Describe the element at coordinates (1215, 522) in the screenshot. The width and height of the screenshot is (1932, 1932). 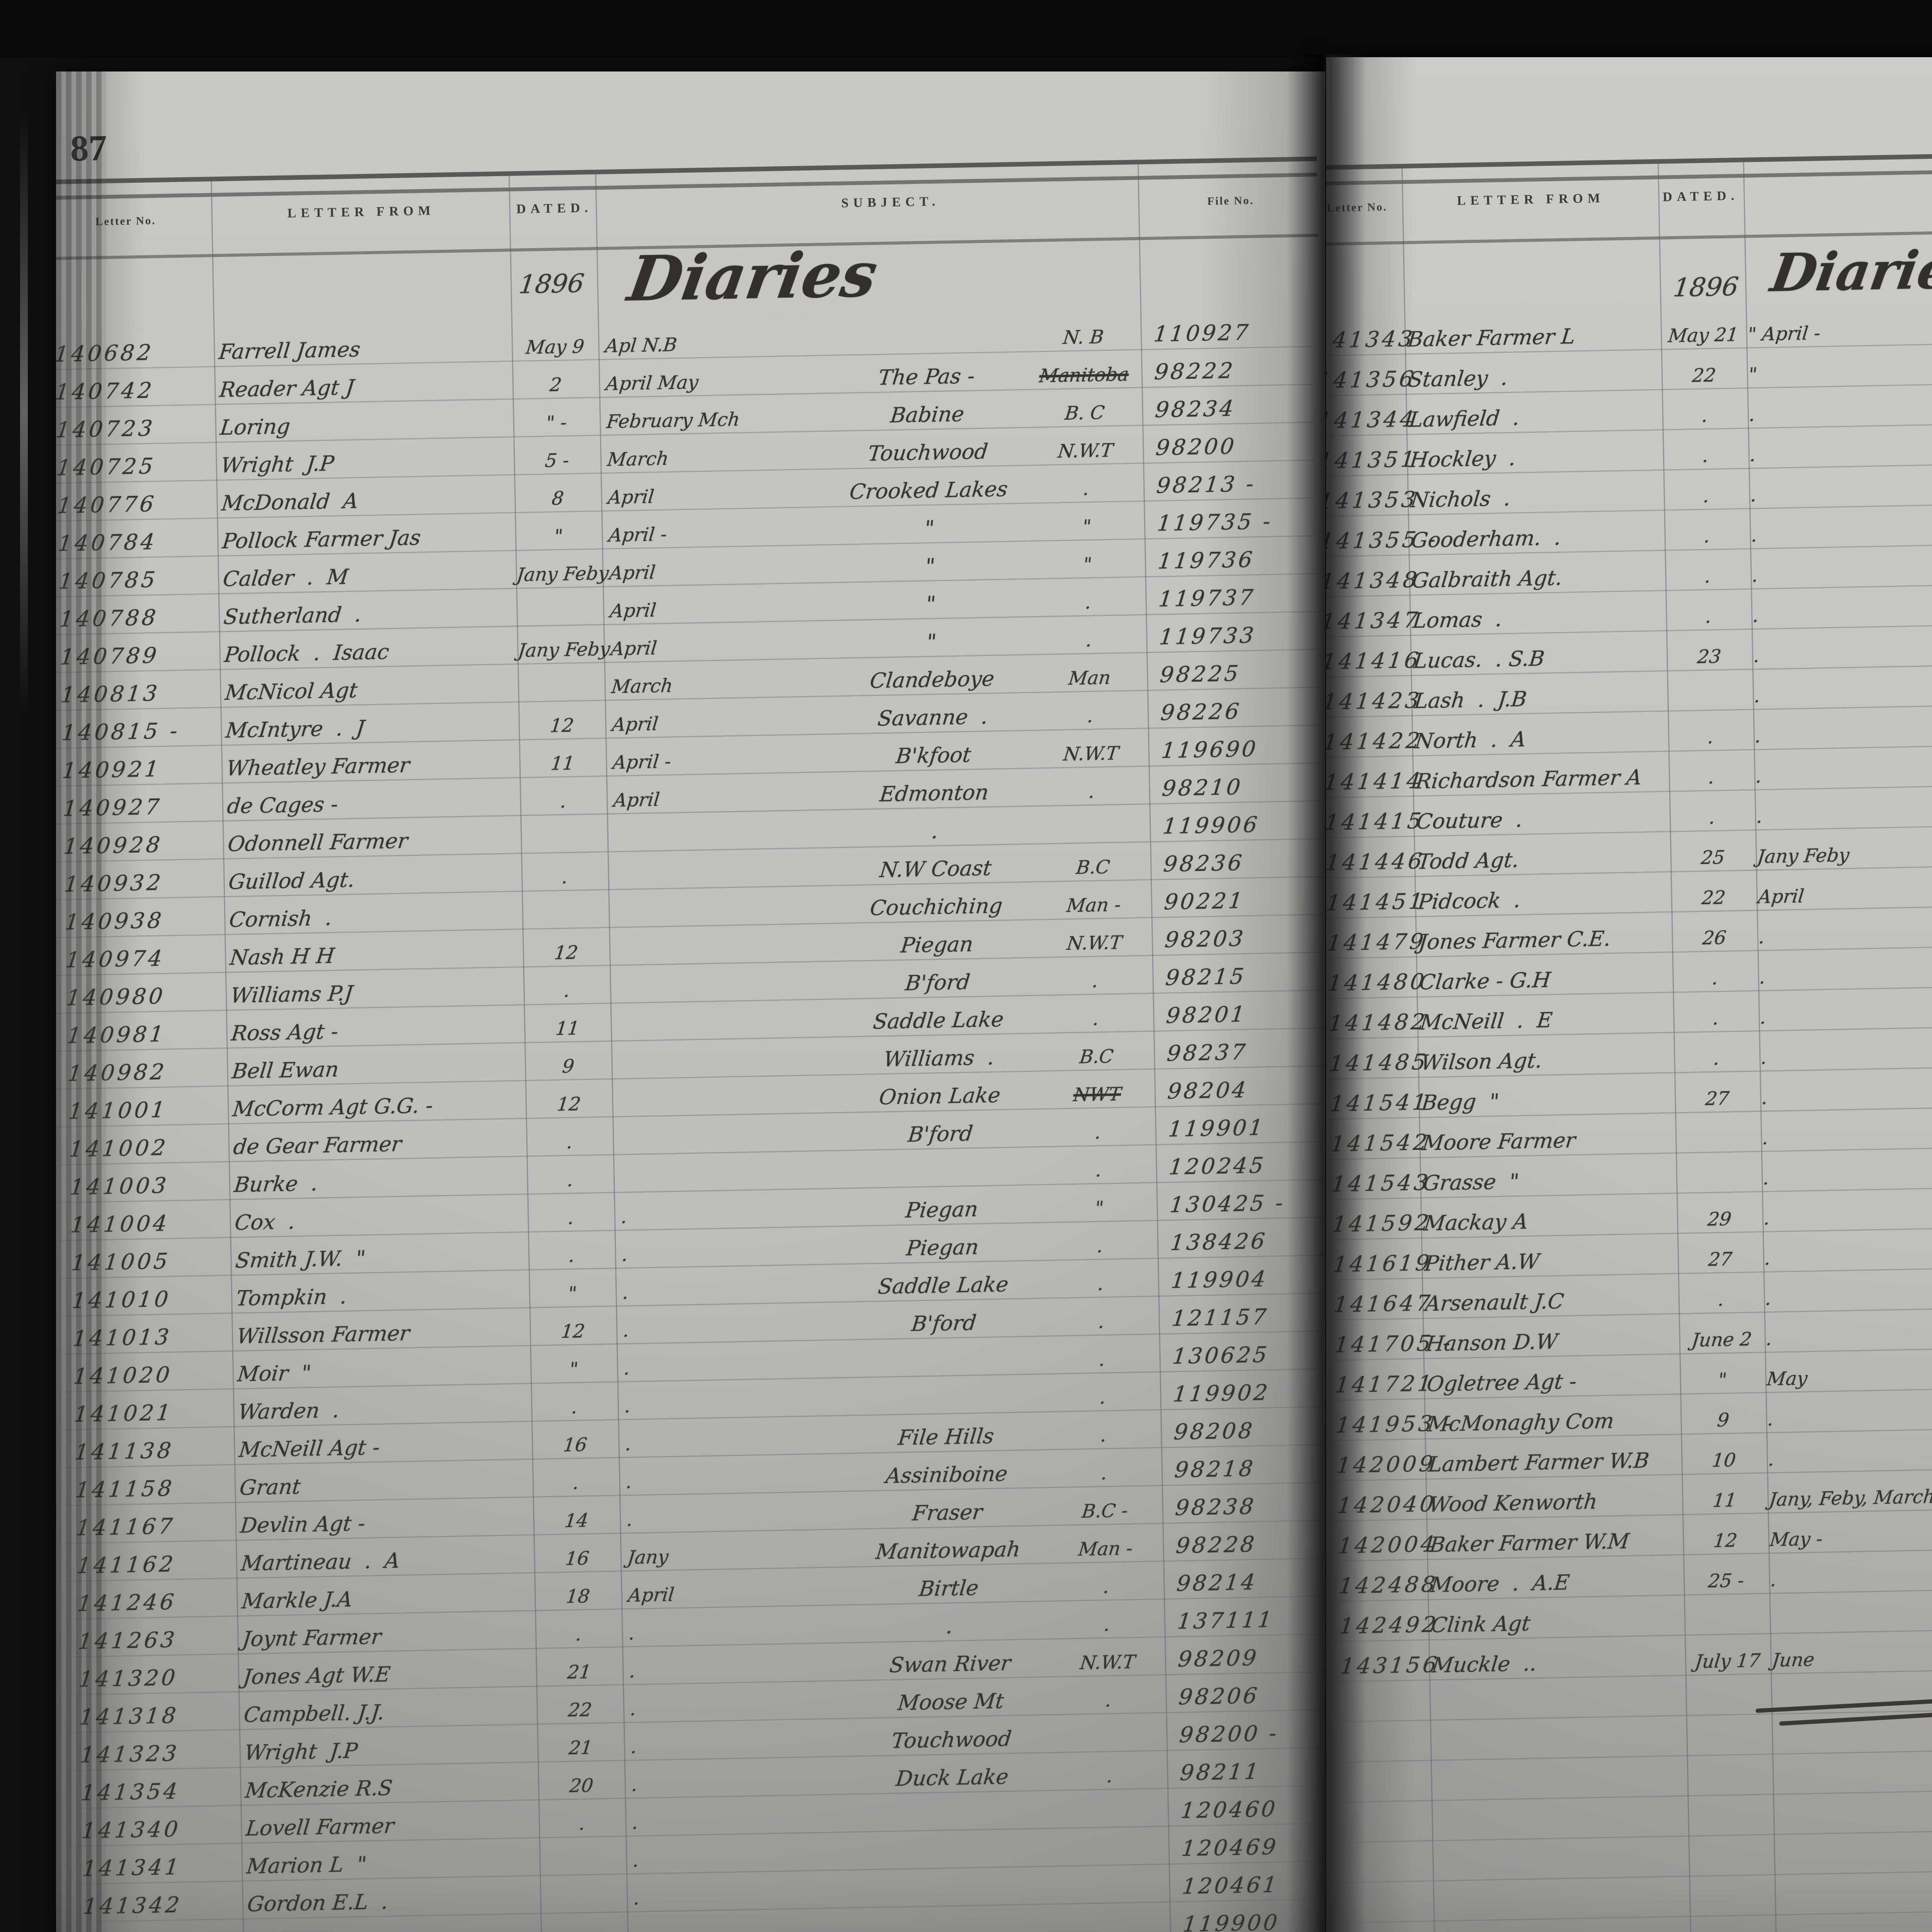
I see `cell-f: 119735 -` at that location.